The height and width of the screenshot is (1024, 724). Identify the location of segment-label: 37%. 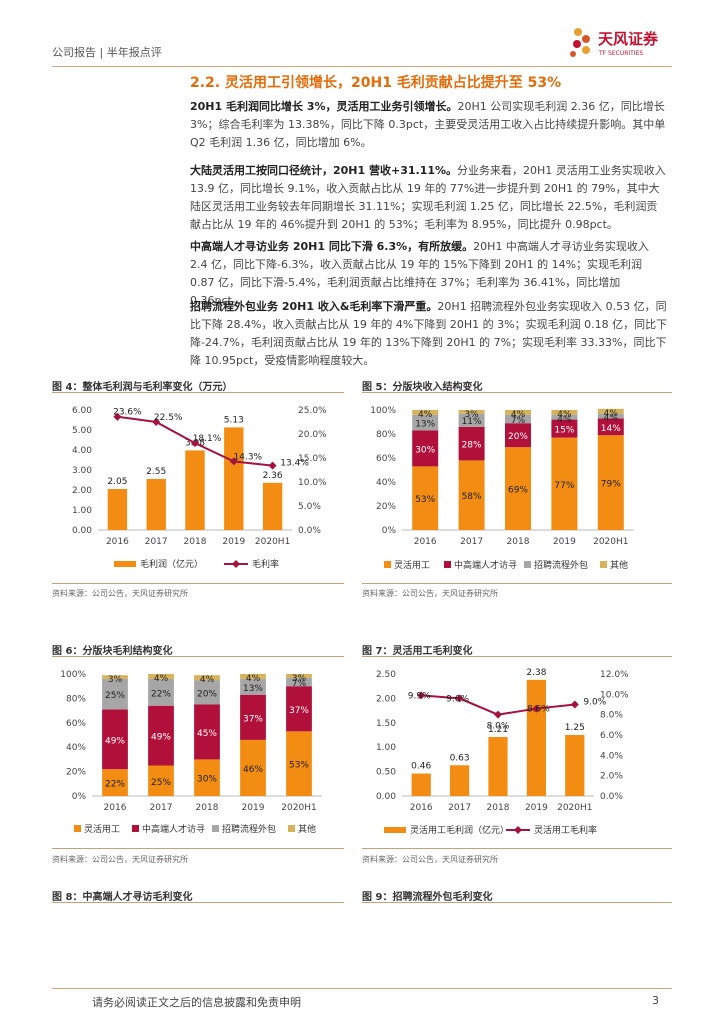
(299, 711).